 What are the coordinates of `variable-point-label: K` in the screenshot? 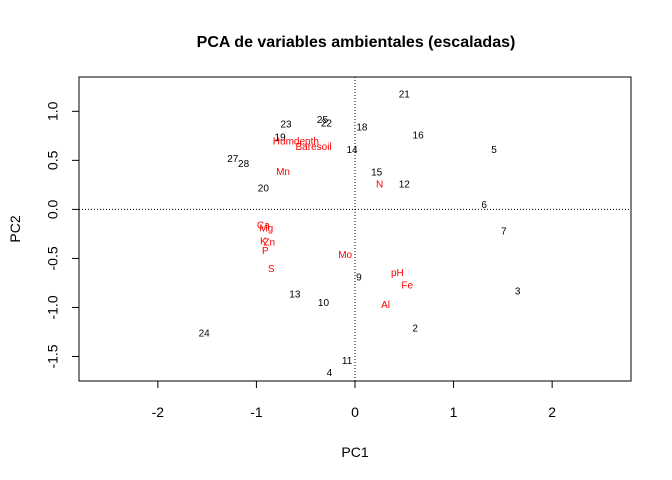 It's located at (263, 241).